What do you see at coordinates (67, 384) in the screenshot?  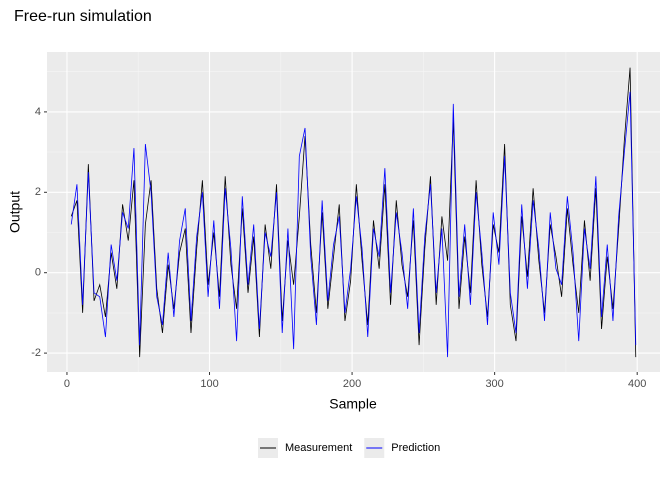 I see `x-tick-label: 0` at bounding box center [67, 384].